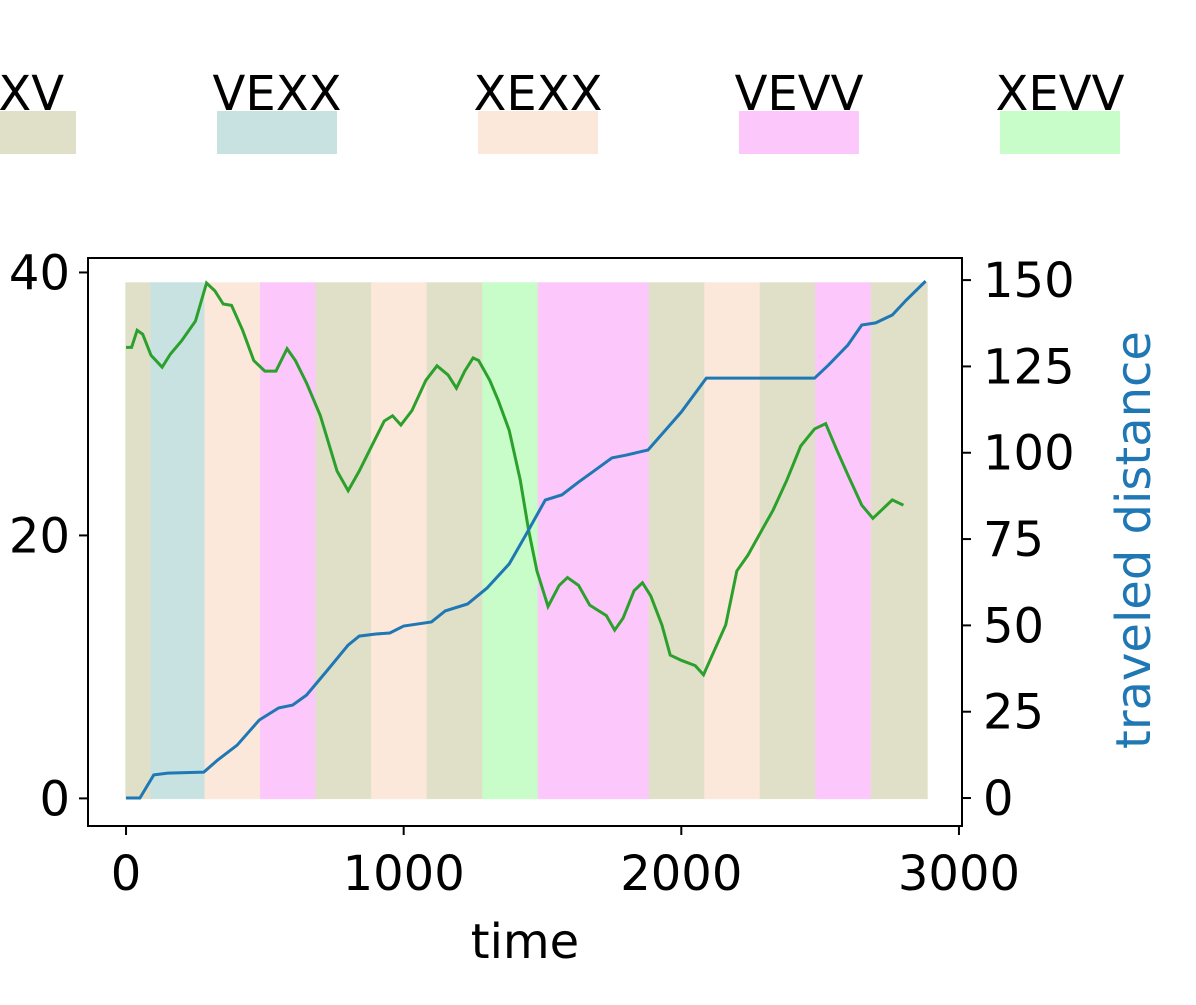 The width and height of the screenshot is (1196, 1005). I want to click on y2-tick-label: 150, so click(1029, 281).